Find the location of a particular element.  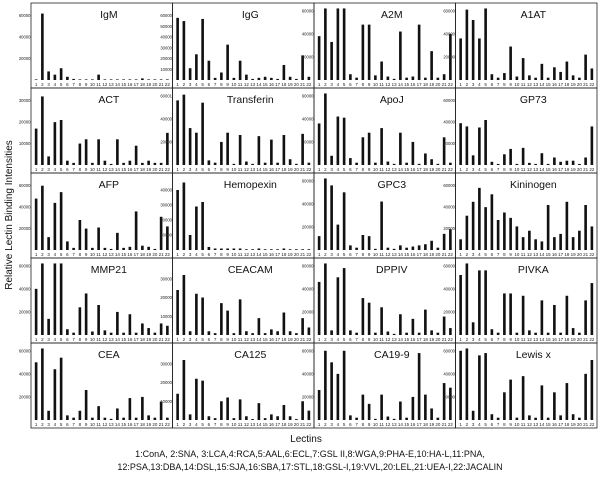

panel-title: CA125 is located at coordinates (250, 355).